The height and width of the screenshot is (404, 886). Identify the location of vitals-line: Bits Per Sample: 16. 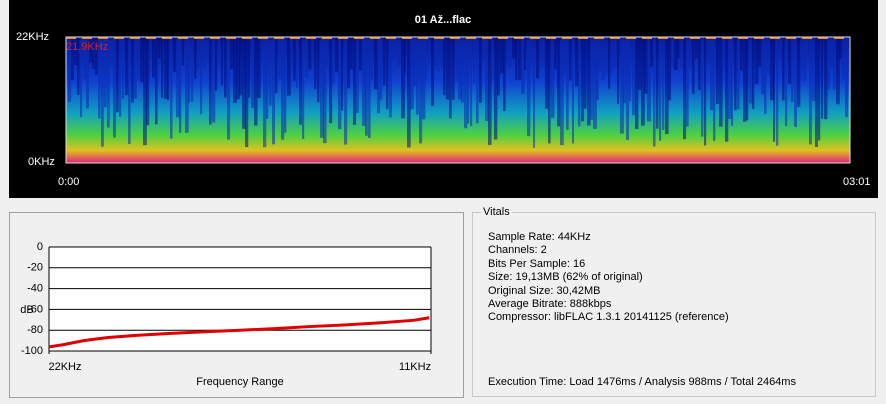
(537, 263).